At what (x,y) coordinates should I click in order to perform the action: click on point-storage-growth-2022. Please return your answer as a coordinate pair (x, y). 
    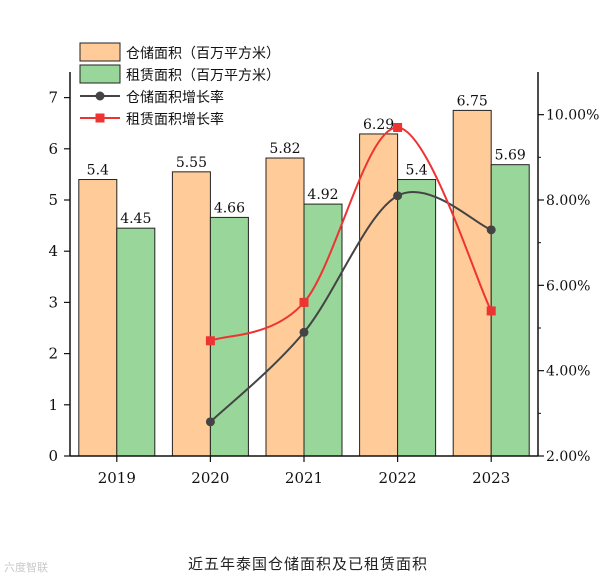
    Looking at the image, I should click on (398, 196).